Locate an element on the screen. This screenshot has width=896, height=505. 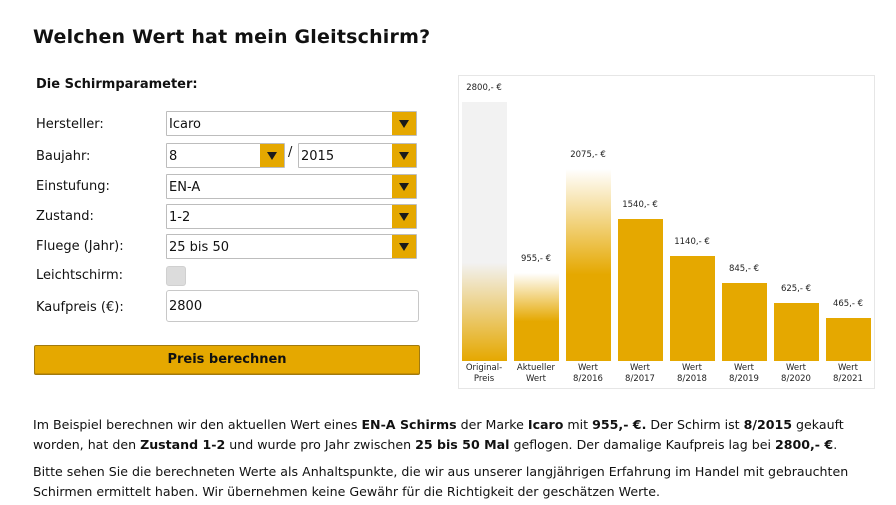
p1-text-3: mit is located at coordinates (578, 424).